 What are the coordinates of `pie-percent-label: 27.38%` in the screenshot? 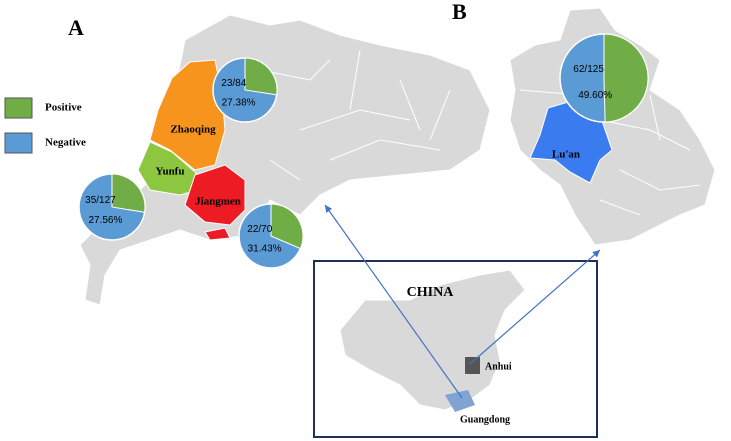 It's located at (239, 102).